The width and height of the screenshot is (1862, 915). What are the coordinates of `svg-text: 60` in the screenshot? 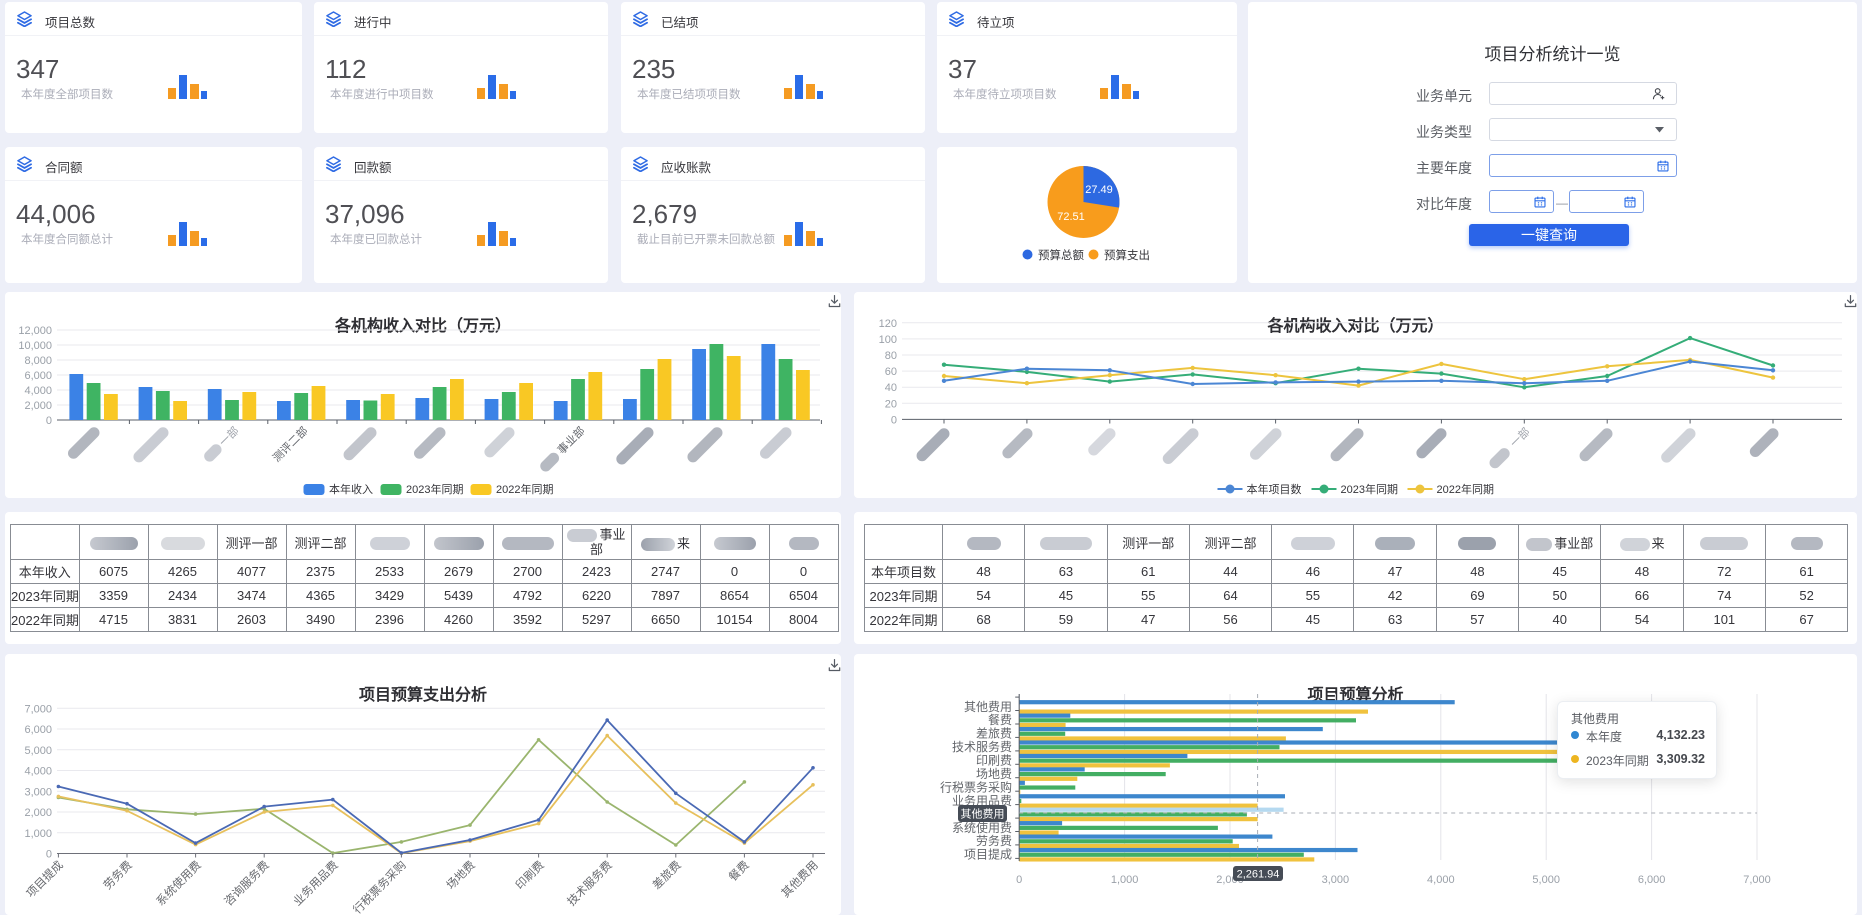 It's located at (891, 372).